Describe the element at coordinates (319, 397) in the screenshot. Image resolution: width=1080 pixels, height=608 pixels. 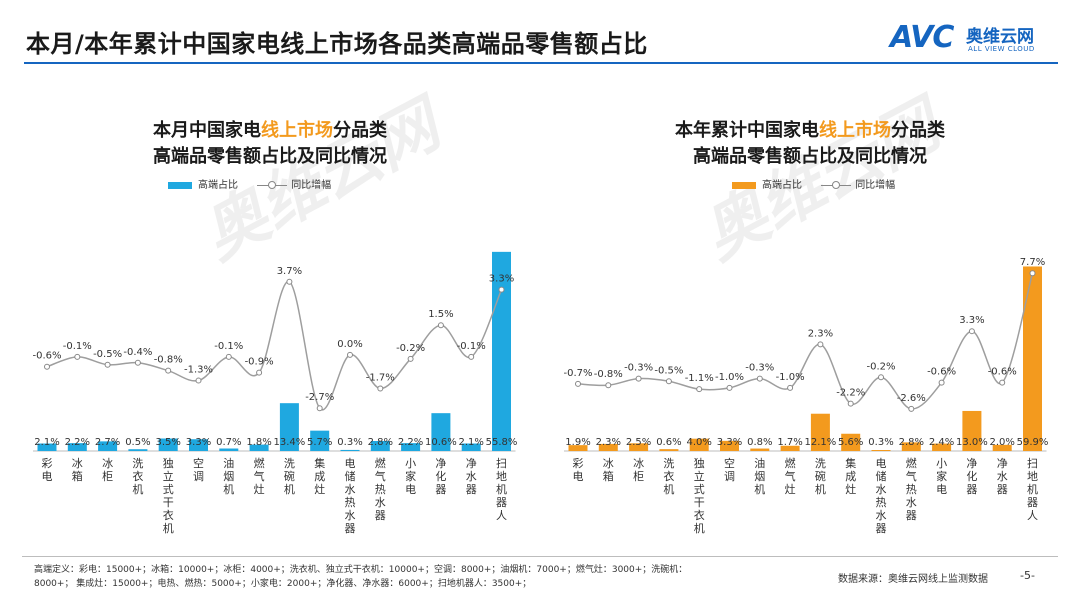
I see `yoy-label: -2.7%` at that location.